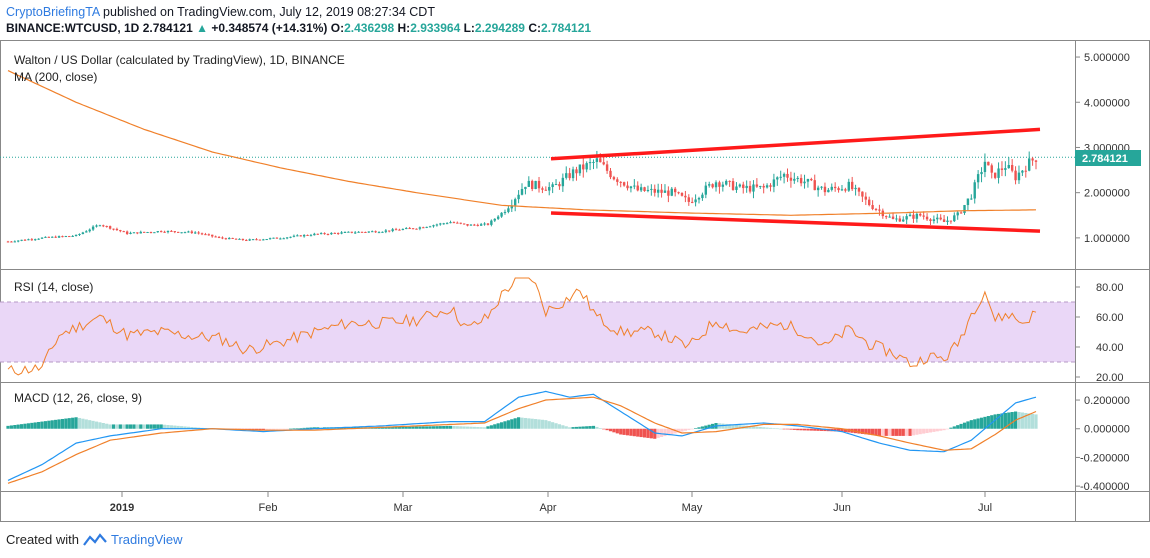 This screenshot has width=1150, height=558. I want to click on time-tick-label: Mar, so click(403, 508).